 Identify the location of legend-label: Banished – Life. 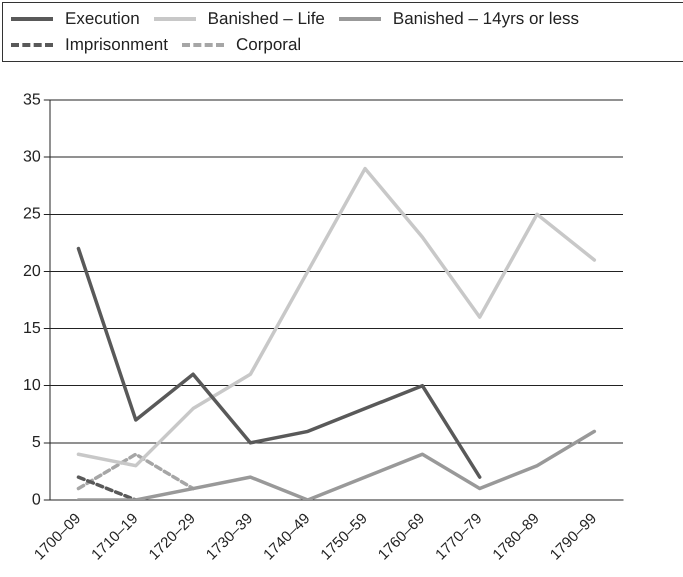
(266, 19).